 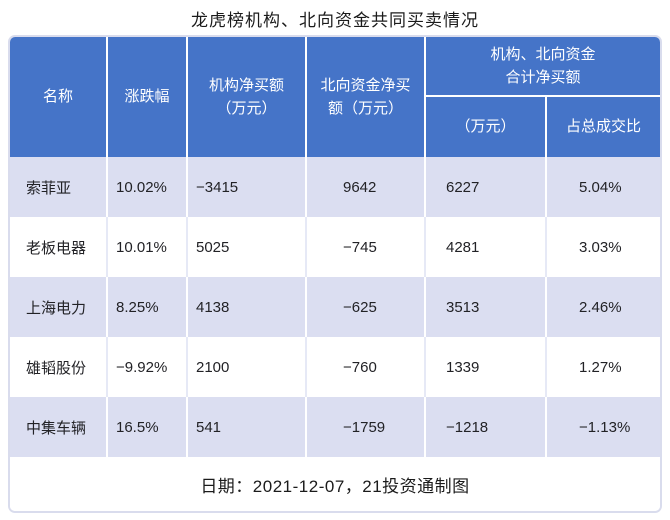 I want to click on stock-name-cell: 上海电力, so click(x=59, y=307).